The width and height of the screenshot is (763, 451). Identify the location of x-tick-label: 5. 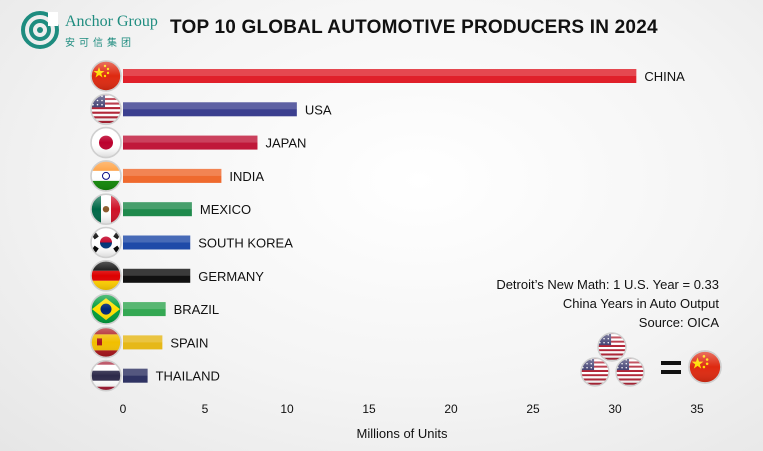
(205, 409).